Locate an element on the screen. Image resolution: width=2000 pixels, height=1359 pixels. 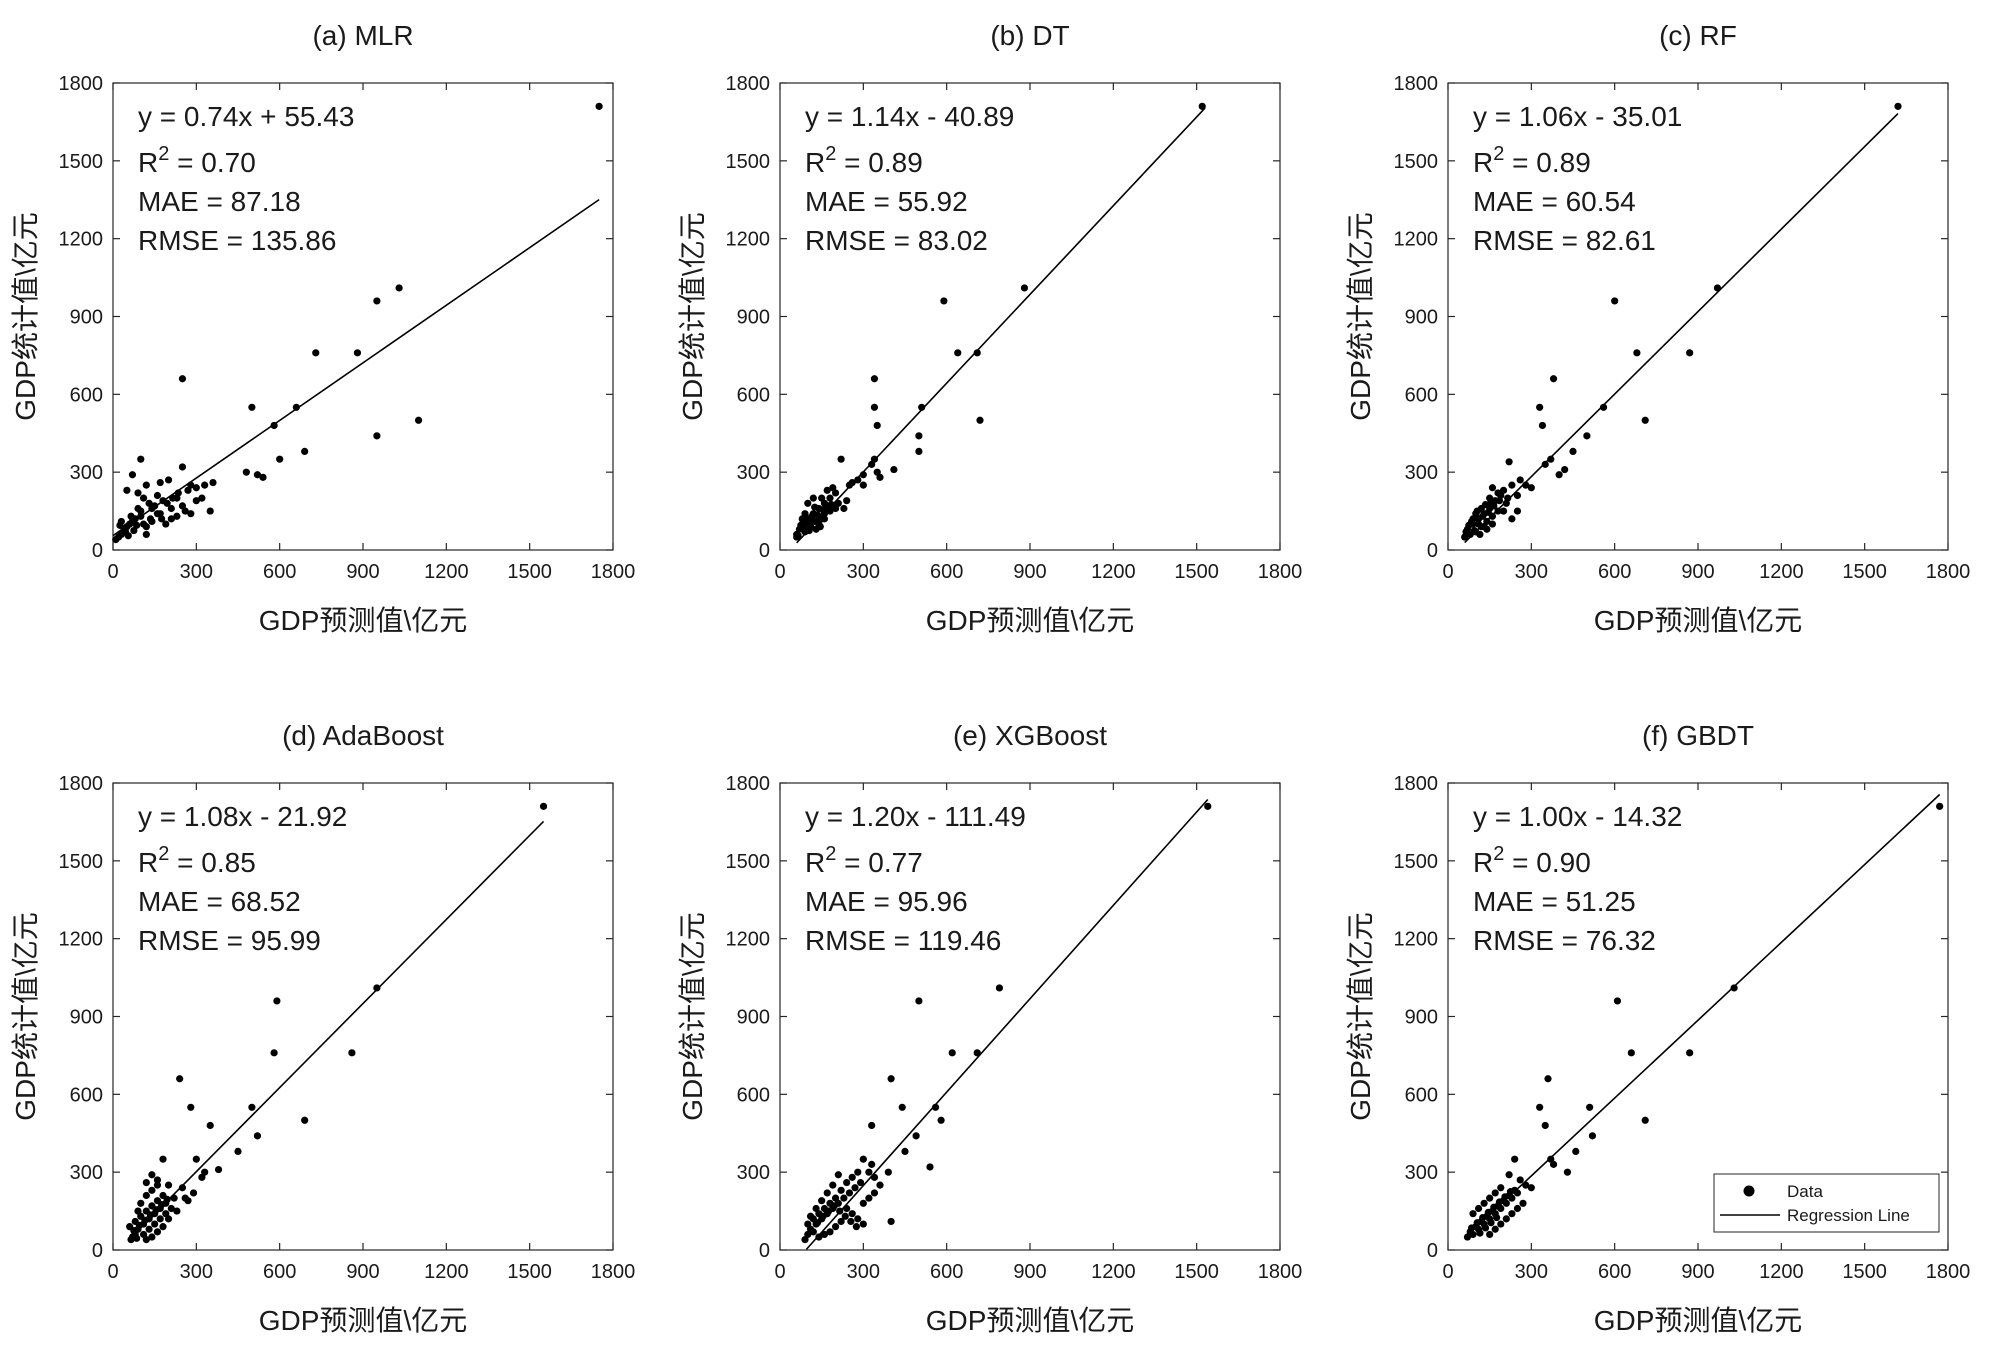
y-axis-label: GDP统计值\亿元 is located at coordinates (692, 1016).